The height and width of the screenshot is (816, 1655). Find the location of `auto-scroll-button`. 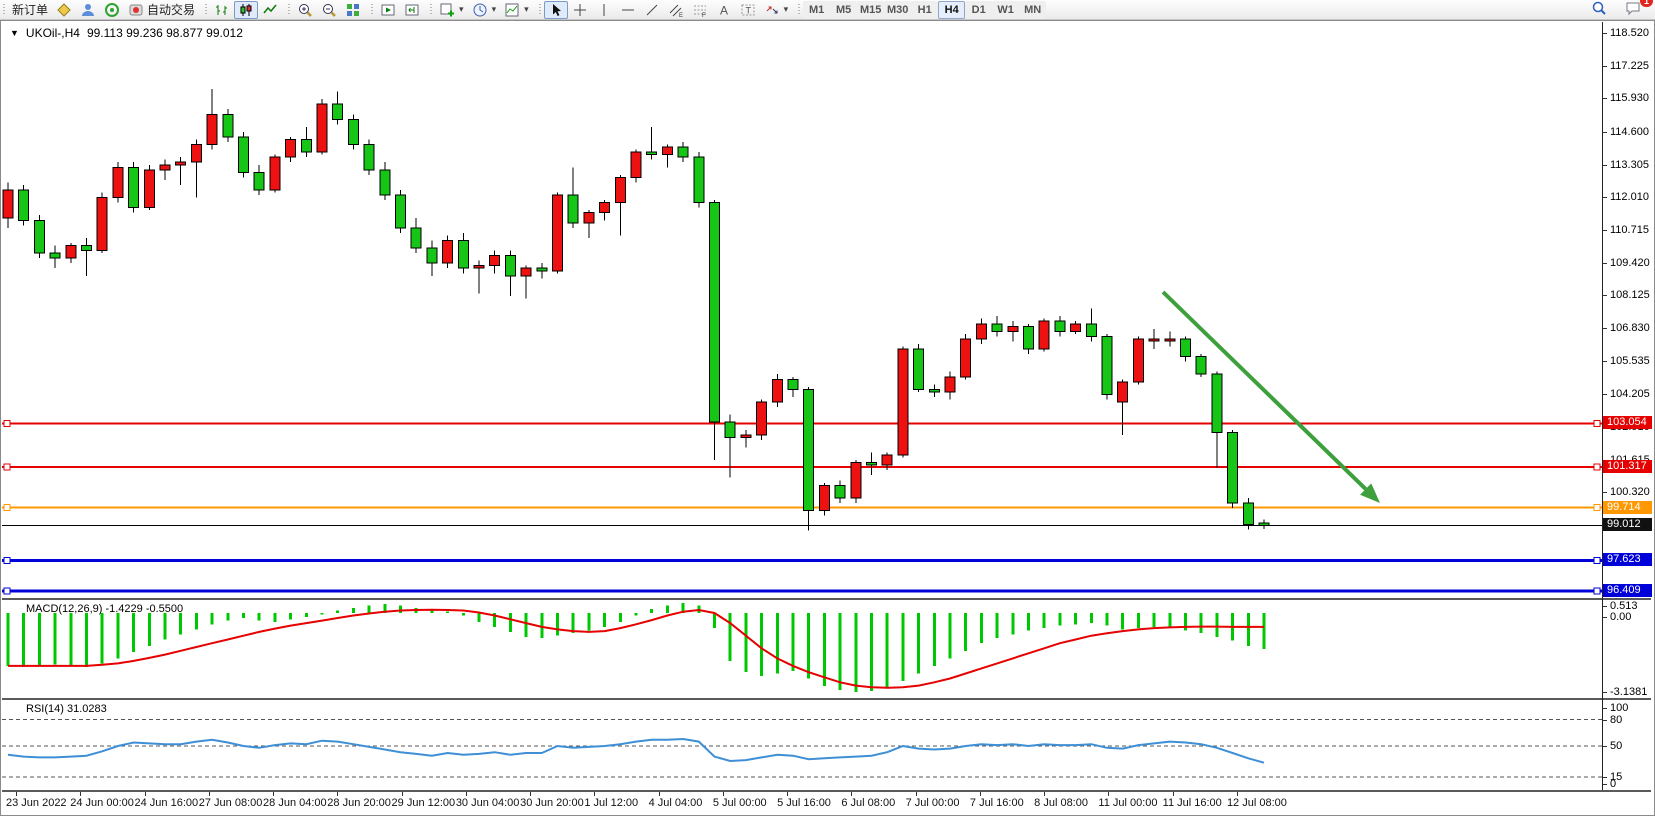

auto-scroll-button is located at coordinates (388, 10).